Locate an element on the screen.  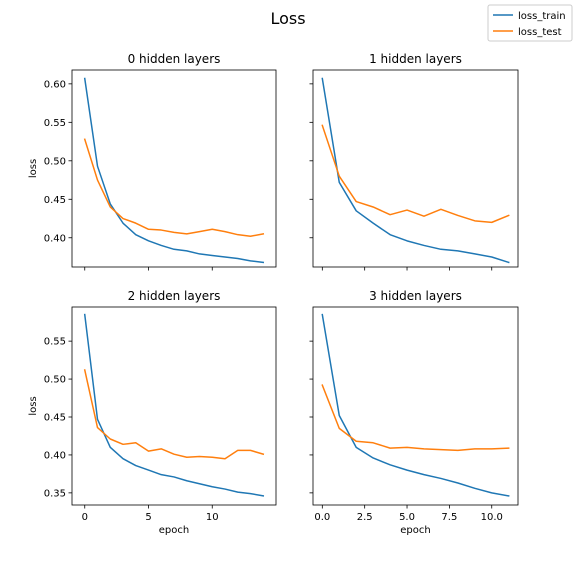
x-tick-label: 5.0 is located at coordinates (407, 517).